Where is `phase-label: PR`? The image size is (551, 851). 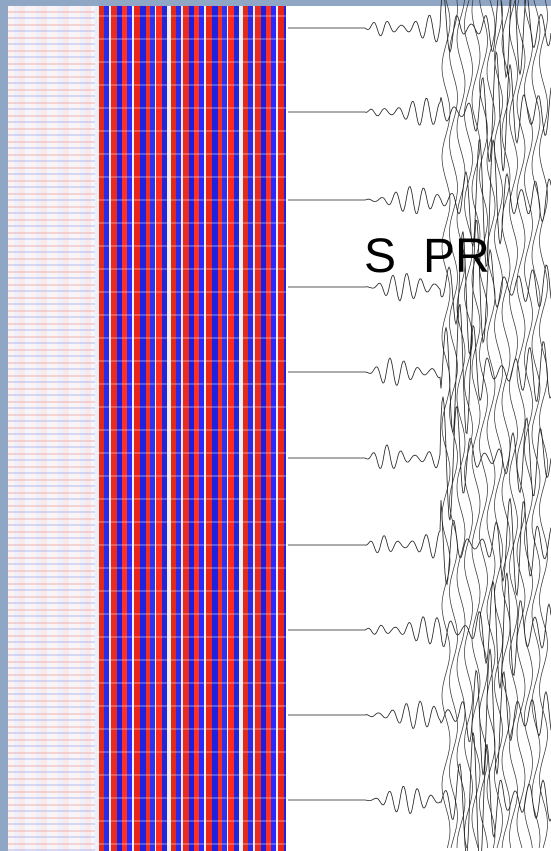 phase-label: PR is located at coordinates (456, 256).